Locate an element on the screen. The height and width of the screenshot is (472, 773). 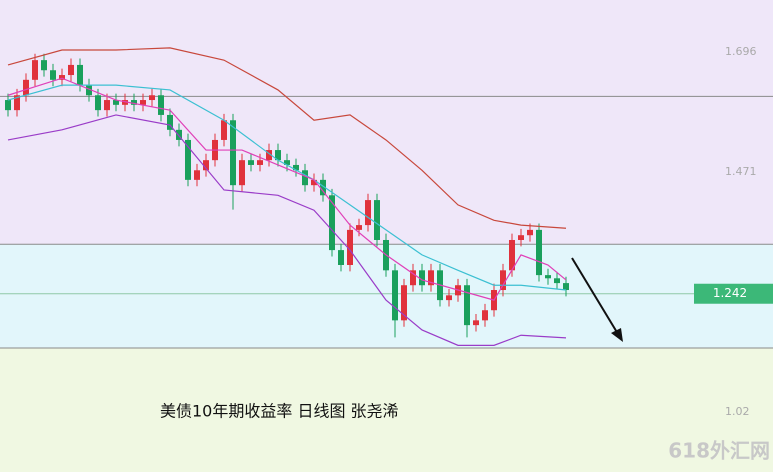
price-box is located at coordinates (733, 293).